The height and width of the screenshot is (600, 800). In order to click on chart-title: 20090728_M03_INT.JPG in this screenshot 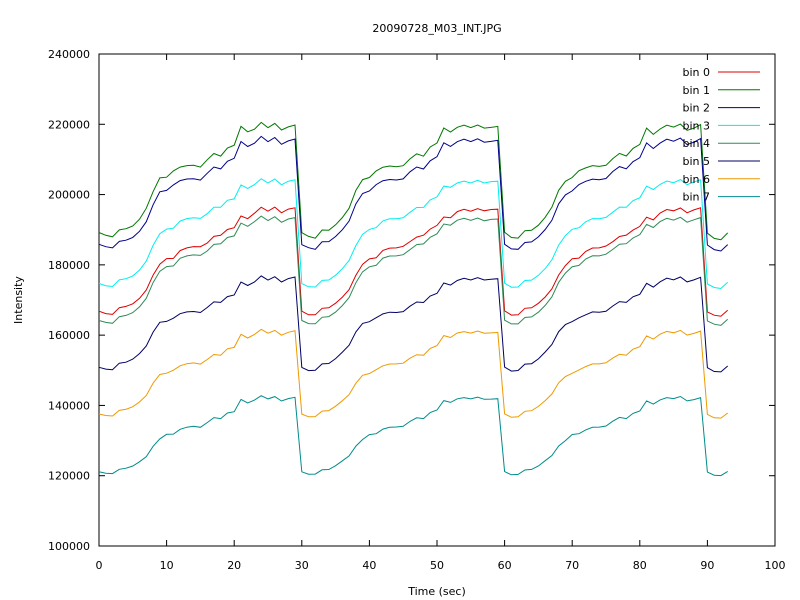, I will do `click(436, 28)`.